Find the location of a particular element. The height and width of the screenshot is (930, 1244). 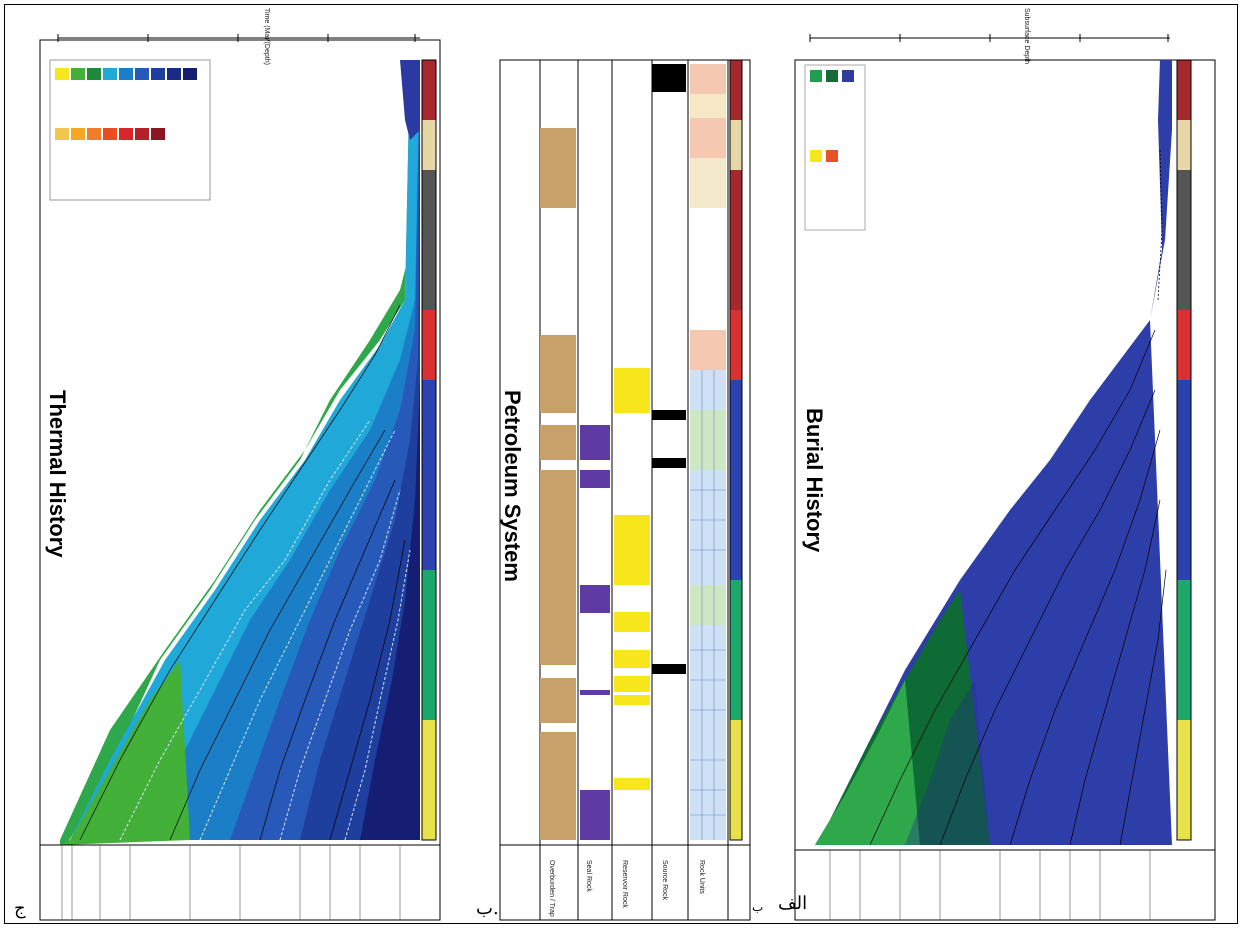

burial-axis-label: Subsurface Depth is located at coordinates (1026, 36).